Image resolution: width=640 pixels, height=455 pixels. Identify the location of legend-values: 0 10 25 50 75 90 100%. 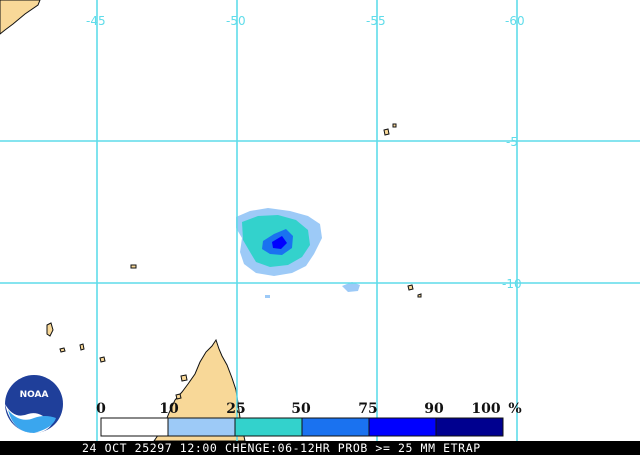
(309, 409).